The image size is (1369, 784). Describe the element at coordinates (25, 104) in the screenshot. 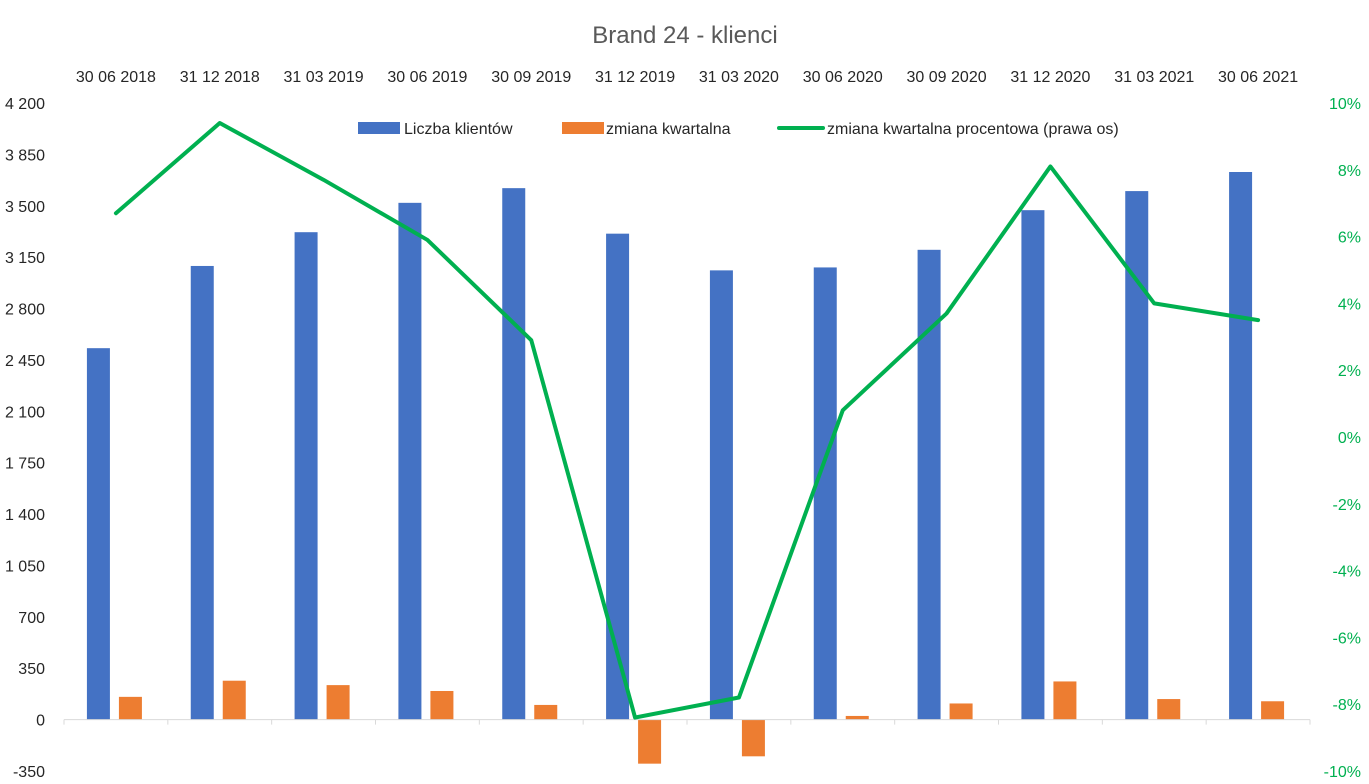

I see `left-tick-label: 4 200` at that location.